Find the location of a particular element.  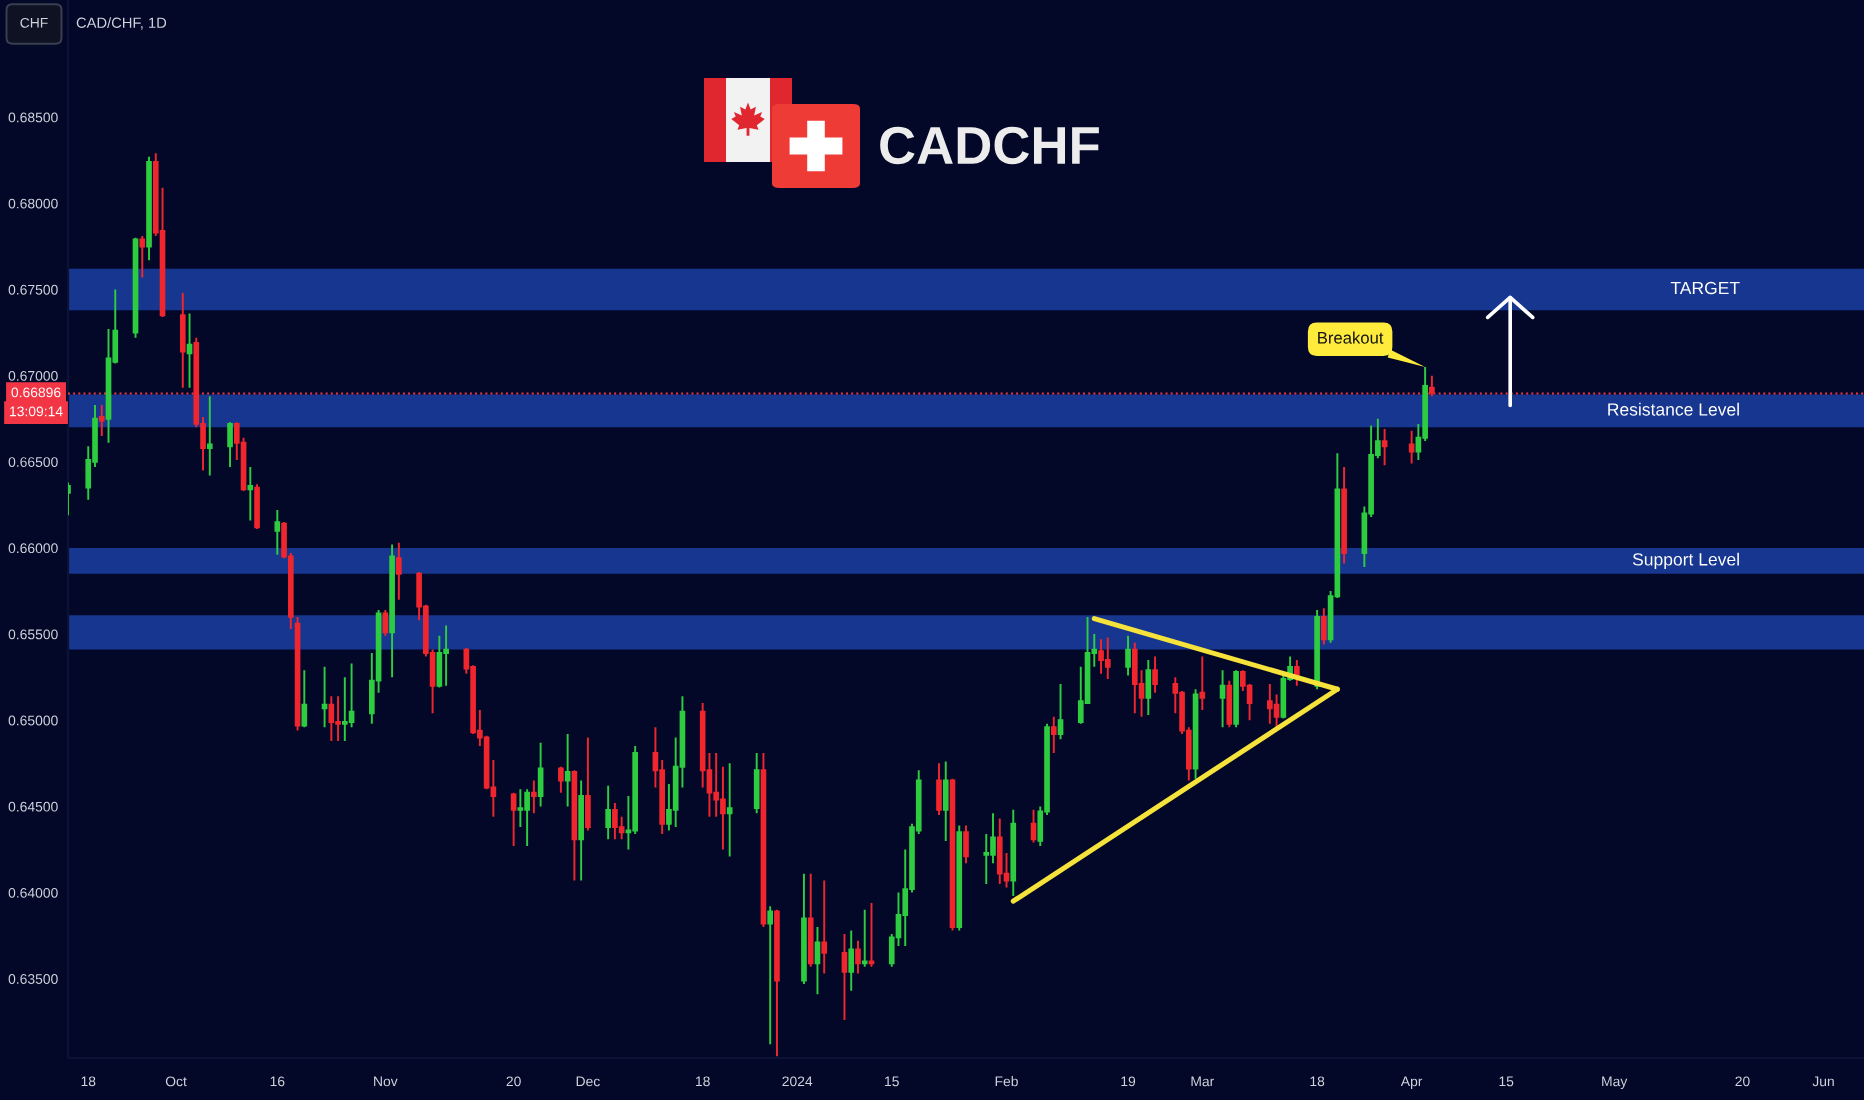

band-label: TARGET is located at coordinates (1705, 288).